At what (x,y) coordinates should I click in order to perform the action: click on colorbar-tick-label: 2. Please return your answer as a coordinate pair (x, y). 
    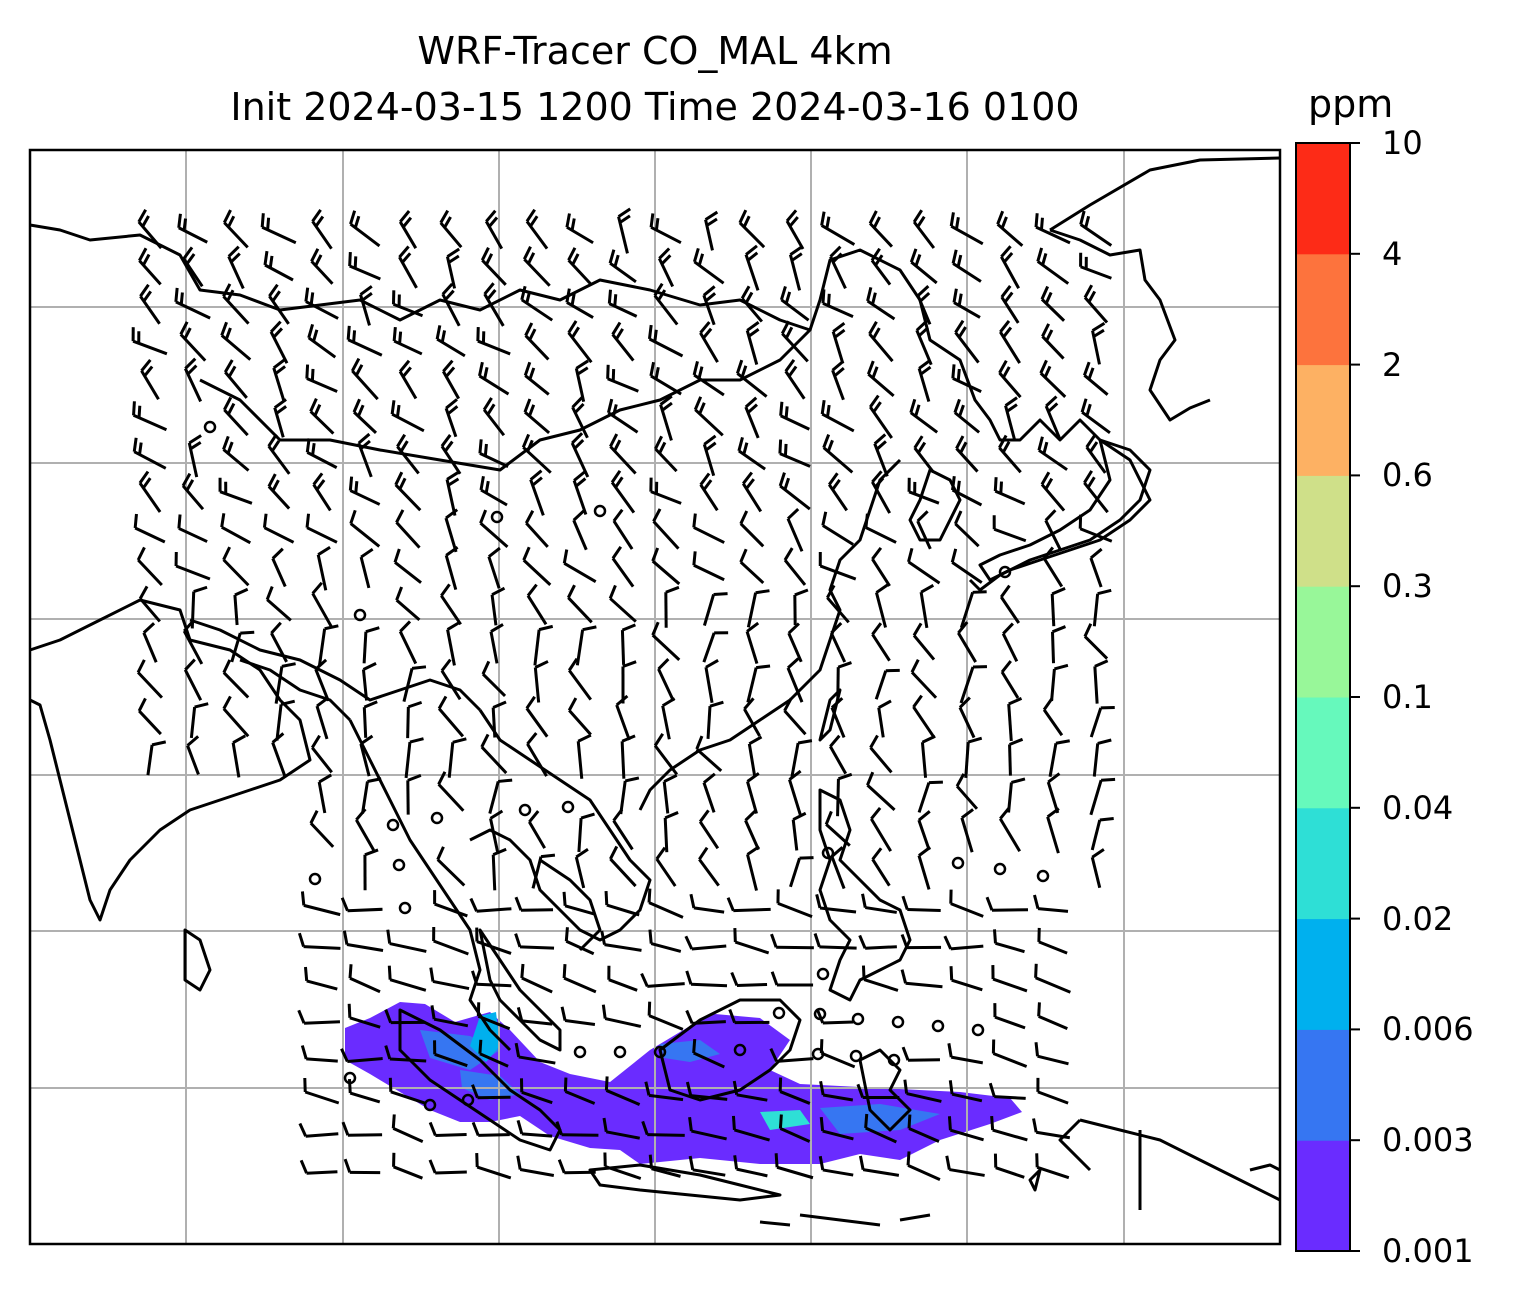
    Looking at the image, I should click on (1392, 364).